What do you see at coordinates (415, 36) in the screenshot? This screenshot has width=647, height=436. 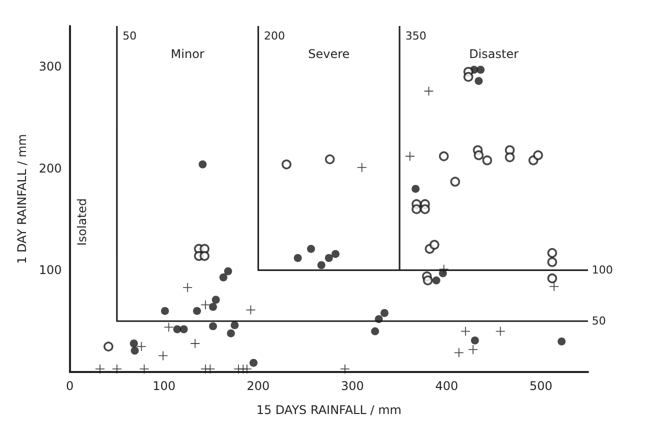 I see `annotation: 350` at bounding box center [415, 36].